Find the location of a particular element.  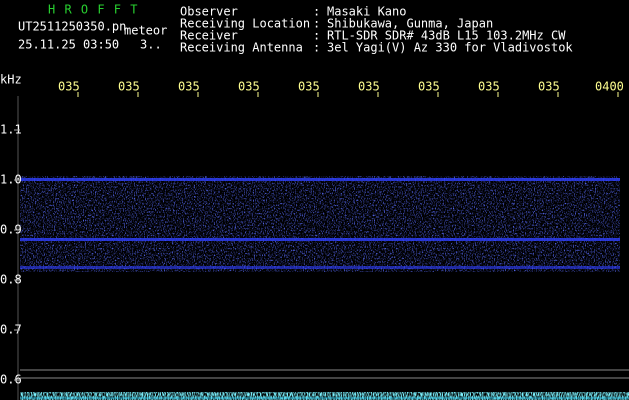

info-label: Receiver is located at coordinates (209, 36).